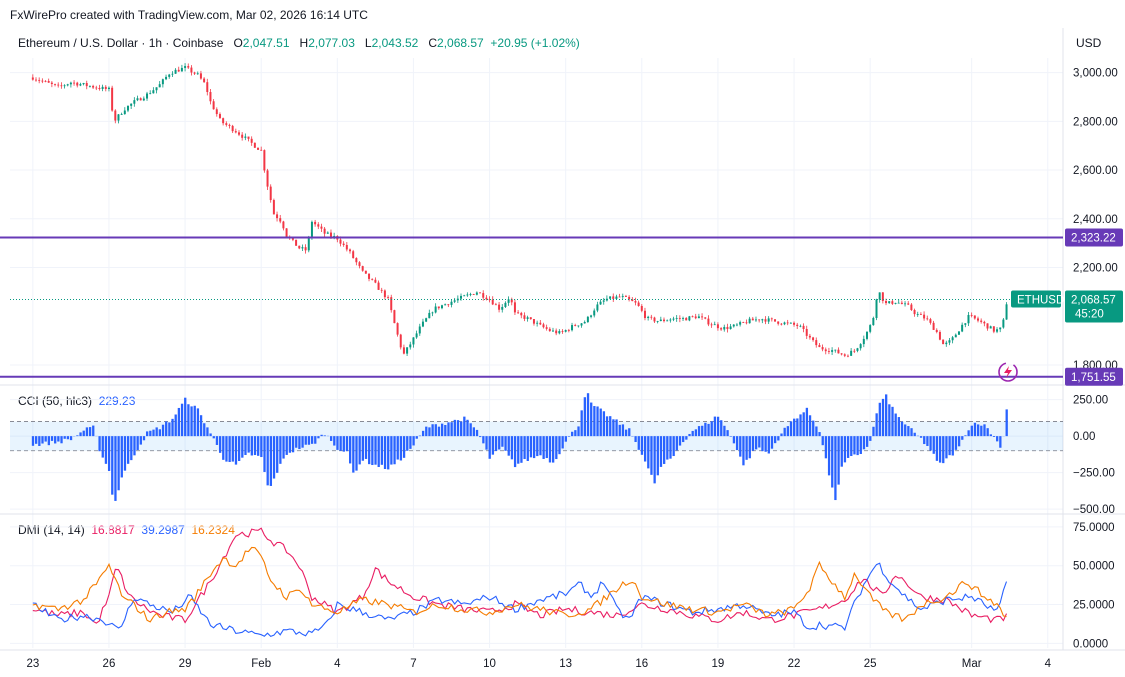  I want to click on x-tick-label: 4, so click(337, 664).